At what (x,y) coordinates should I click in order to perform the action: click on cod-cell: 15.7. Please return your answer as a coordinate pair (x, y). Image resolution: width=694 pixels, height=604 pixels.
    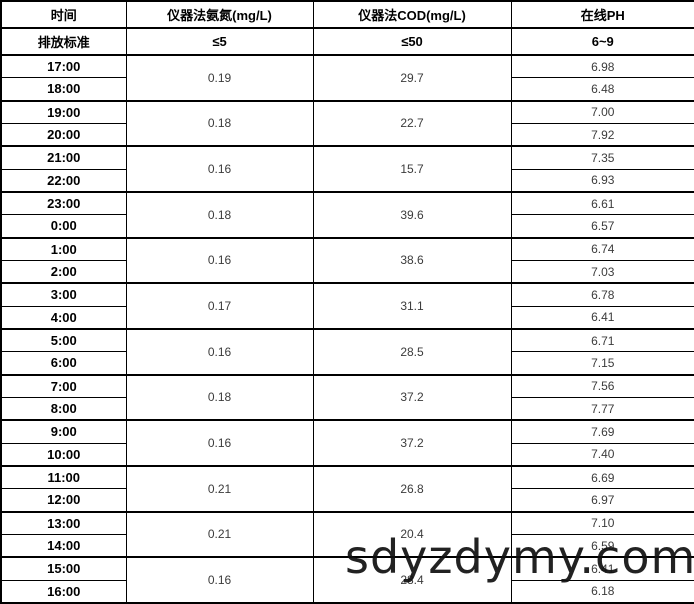
    Looking at the image, I should click on (412, 169).